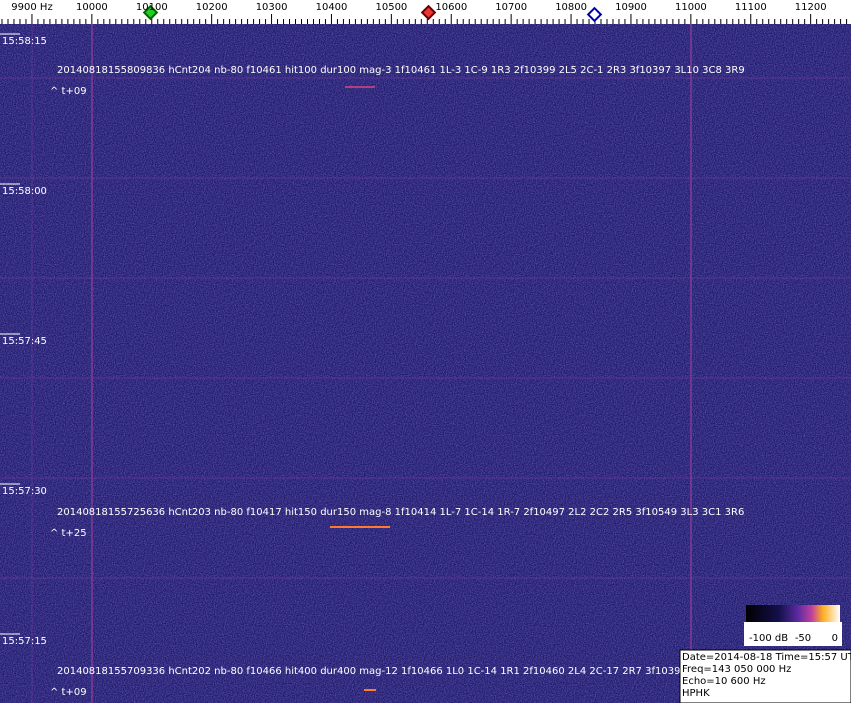 This screenshot has height=703, width=851. Describe the element at coordinates (696, 693) in the screenshot. I see `info-line: HPHK` at that location.